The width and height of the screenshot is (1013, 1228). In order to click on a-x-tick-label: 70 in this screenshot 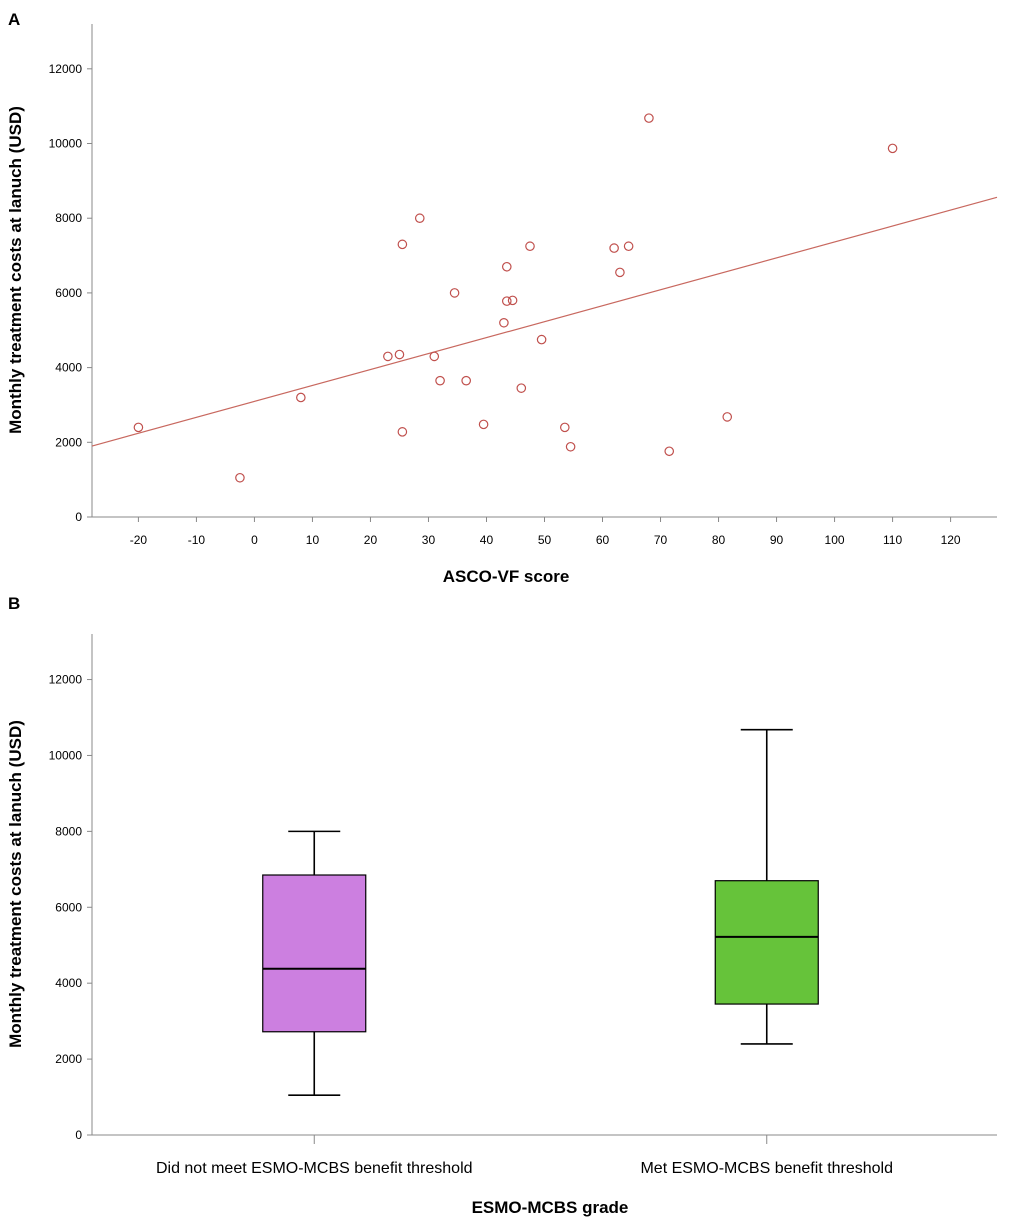, I will do `click(661, 540)`.